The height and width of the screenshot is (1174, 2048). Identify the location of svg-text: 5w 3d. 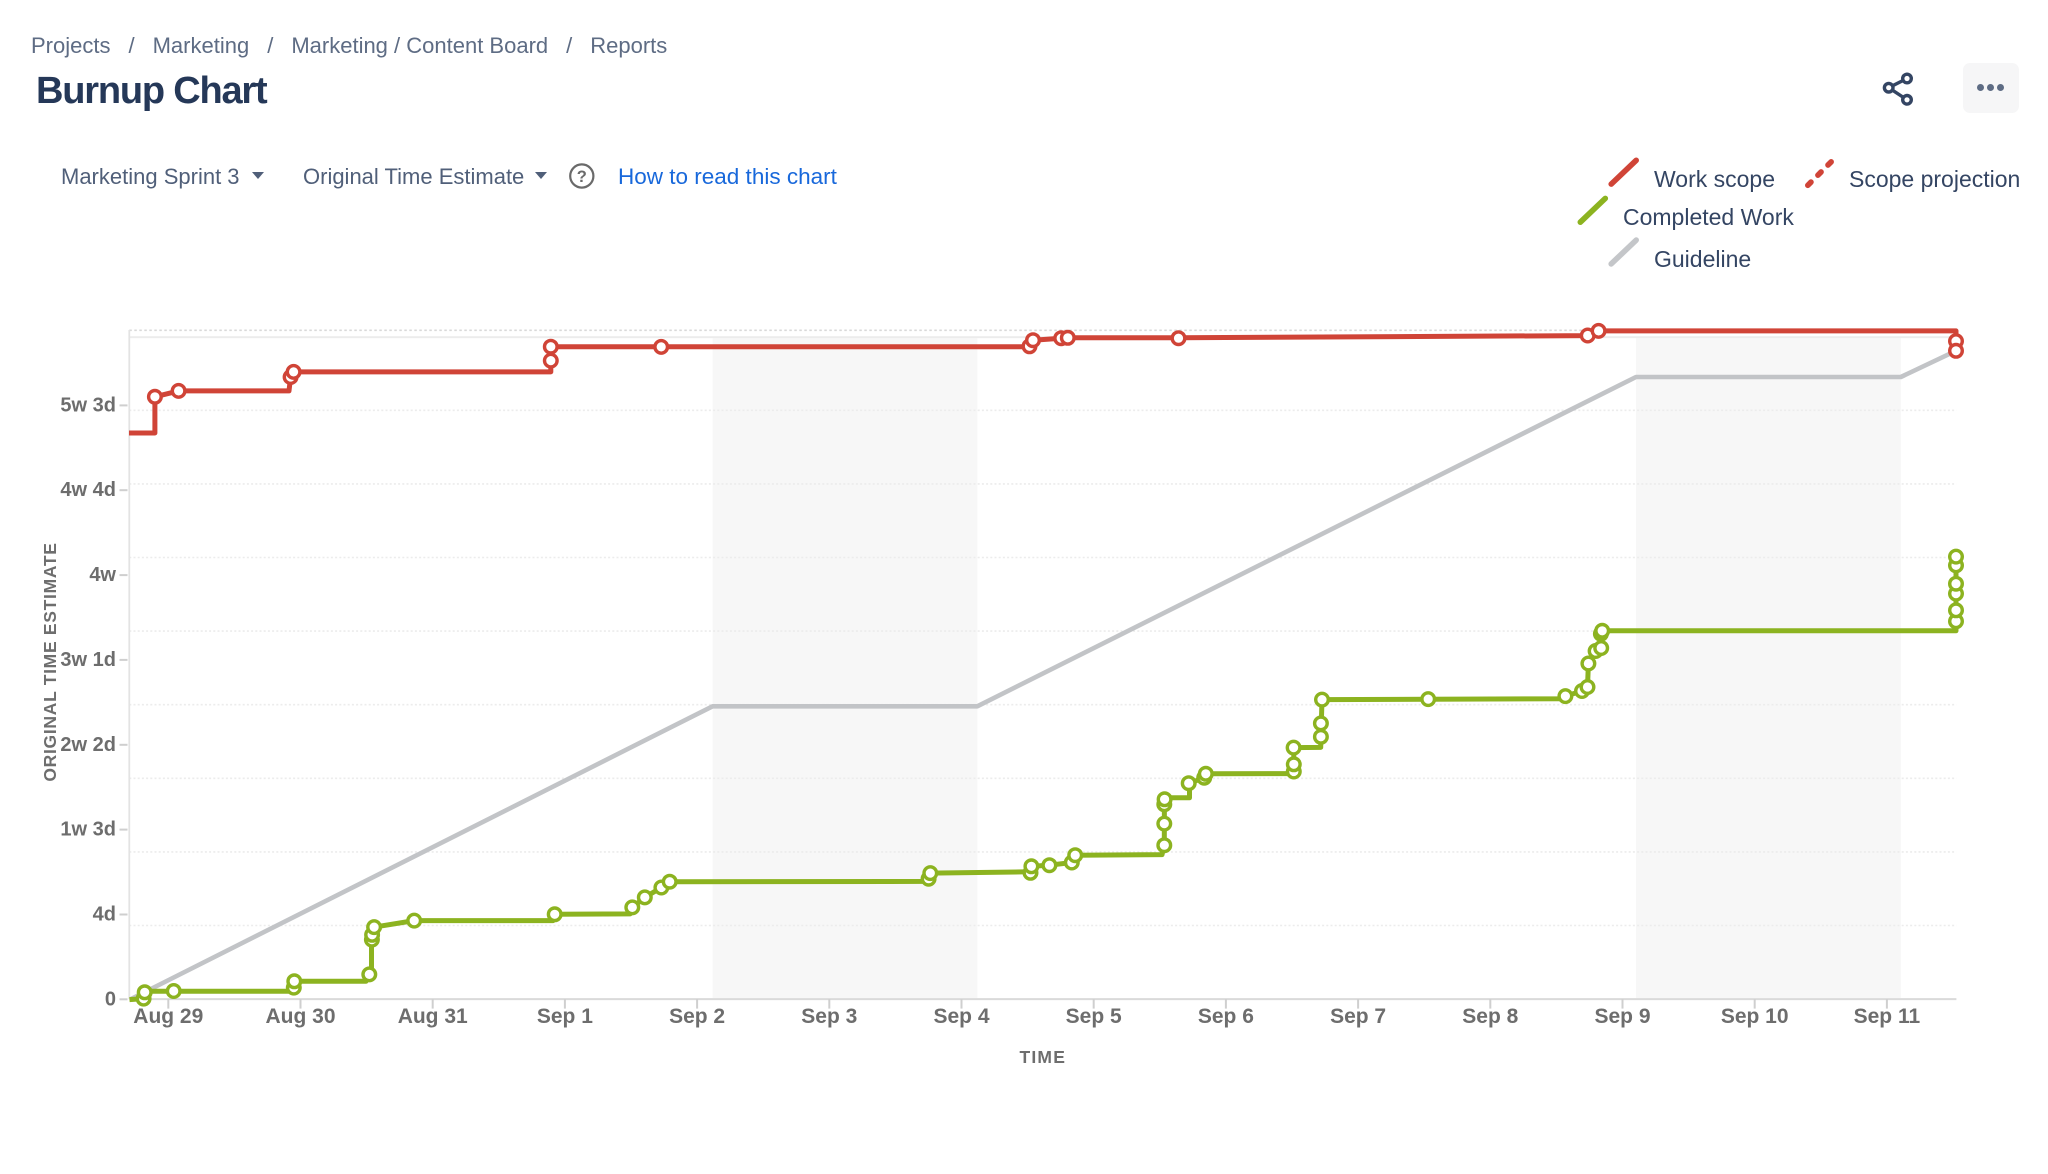
(88, 405).